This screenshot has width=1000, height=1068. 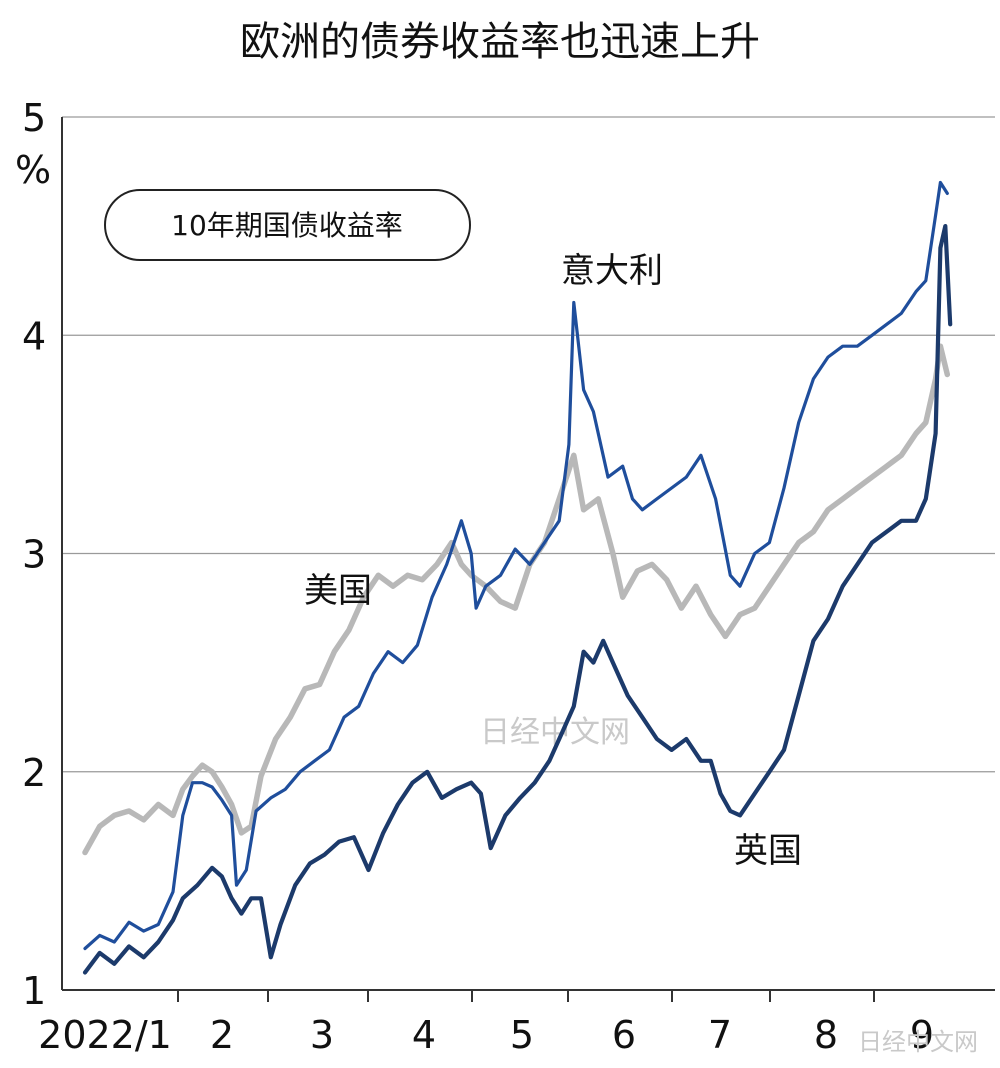 What do you see at coordinates (720, 1035) in the screenshot?
I see `x-tick-label: 7` at bounding box center [720, 1035].